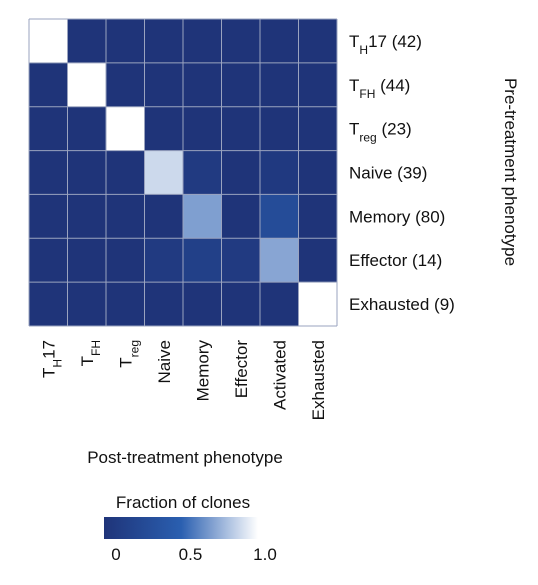 The image size is (538, 585). I want to click on y-tick-label: Effector (14), so click(395, 260).